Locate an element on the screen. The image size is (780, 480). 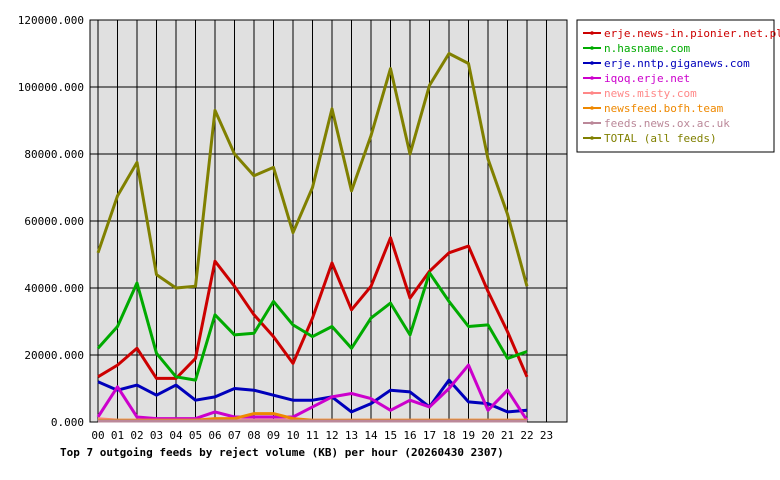
x-tick-label: 10 is located at coordinates (292, 435).